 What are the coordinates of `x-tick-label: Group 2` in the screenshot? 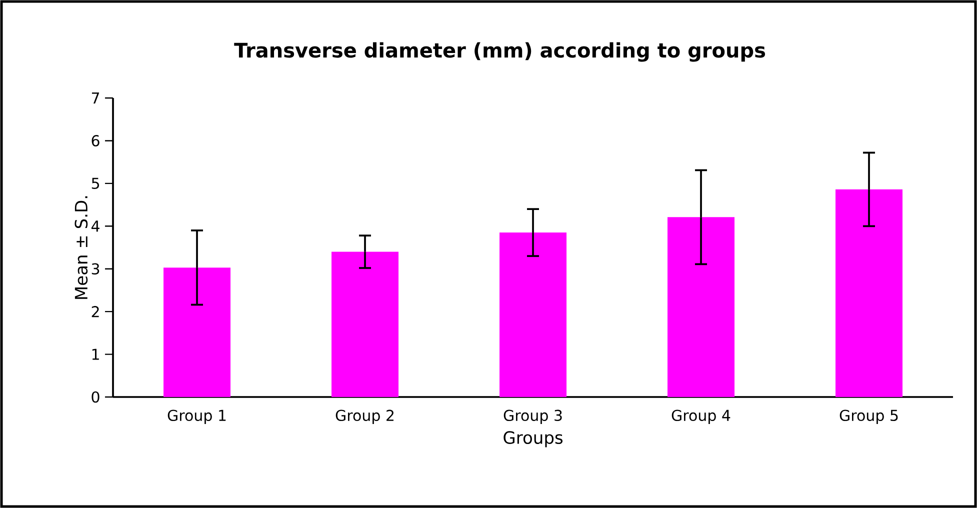 It's located at (365, 417).